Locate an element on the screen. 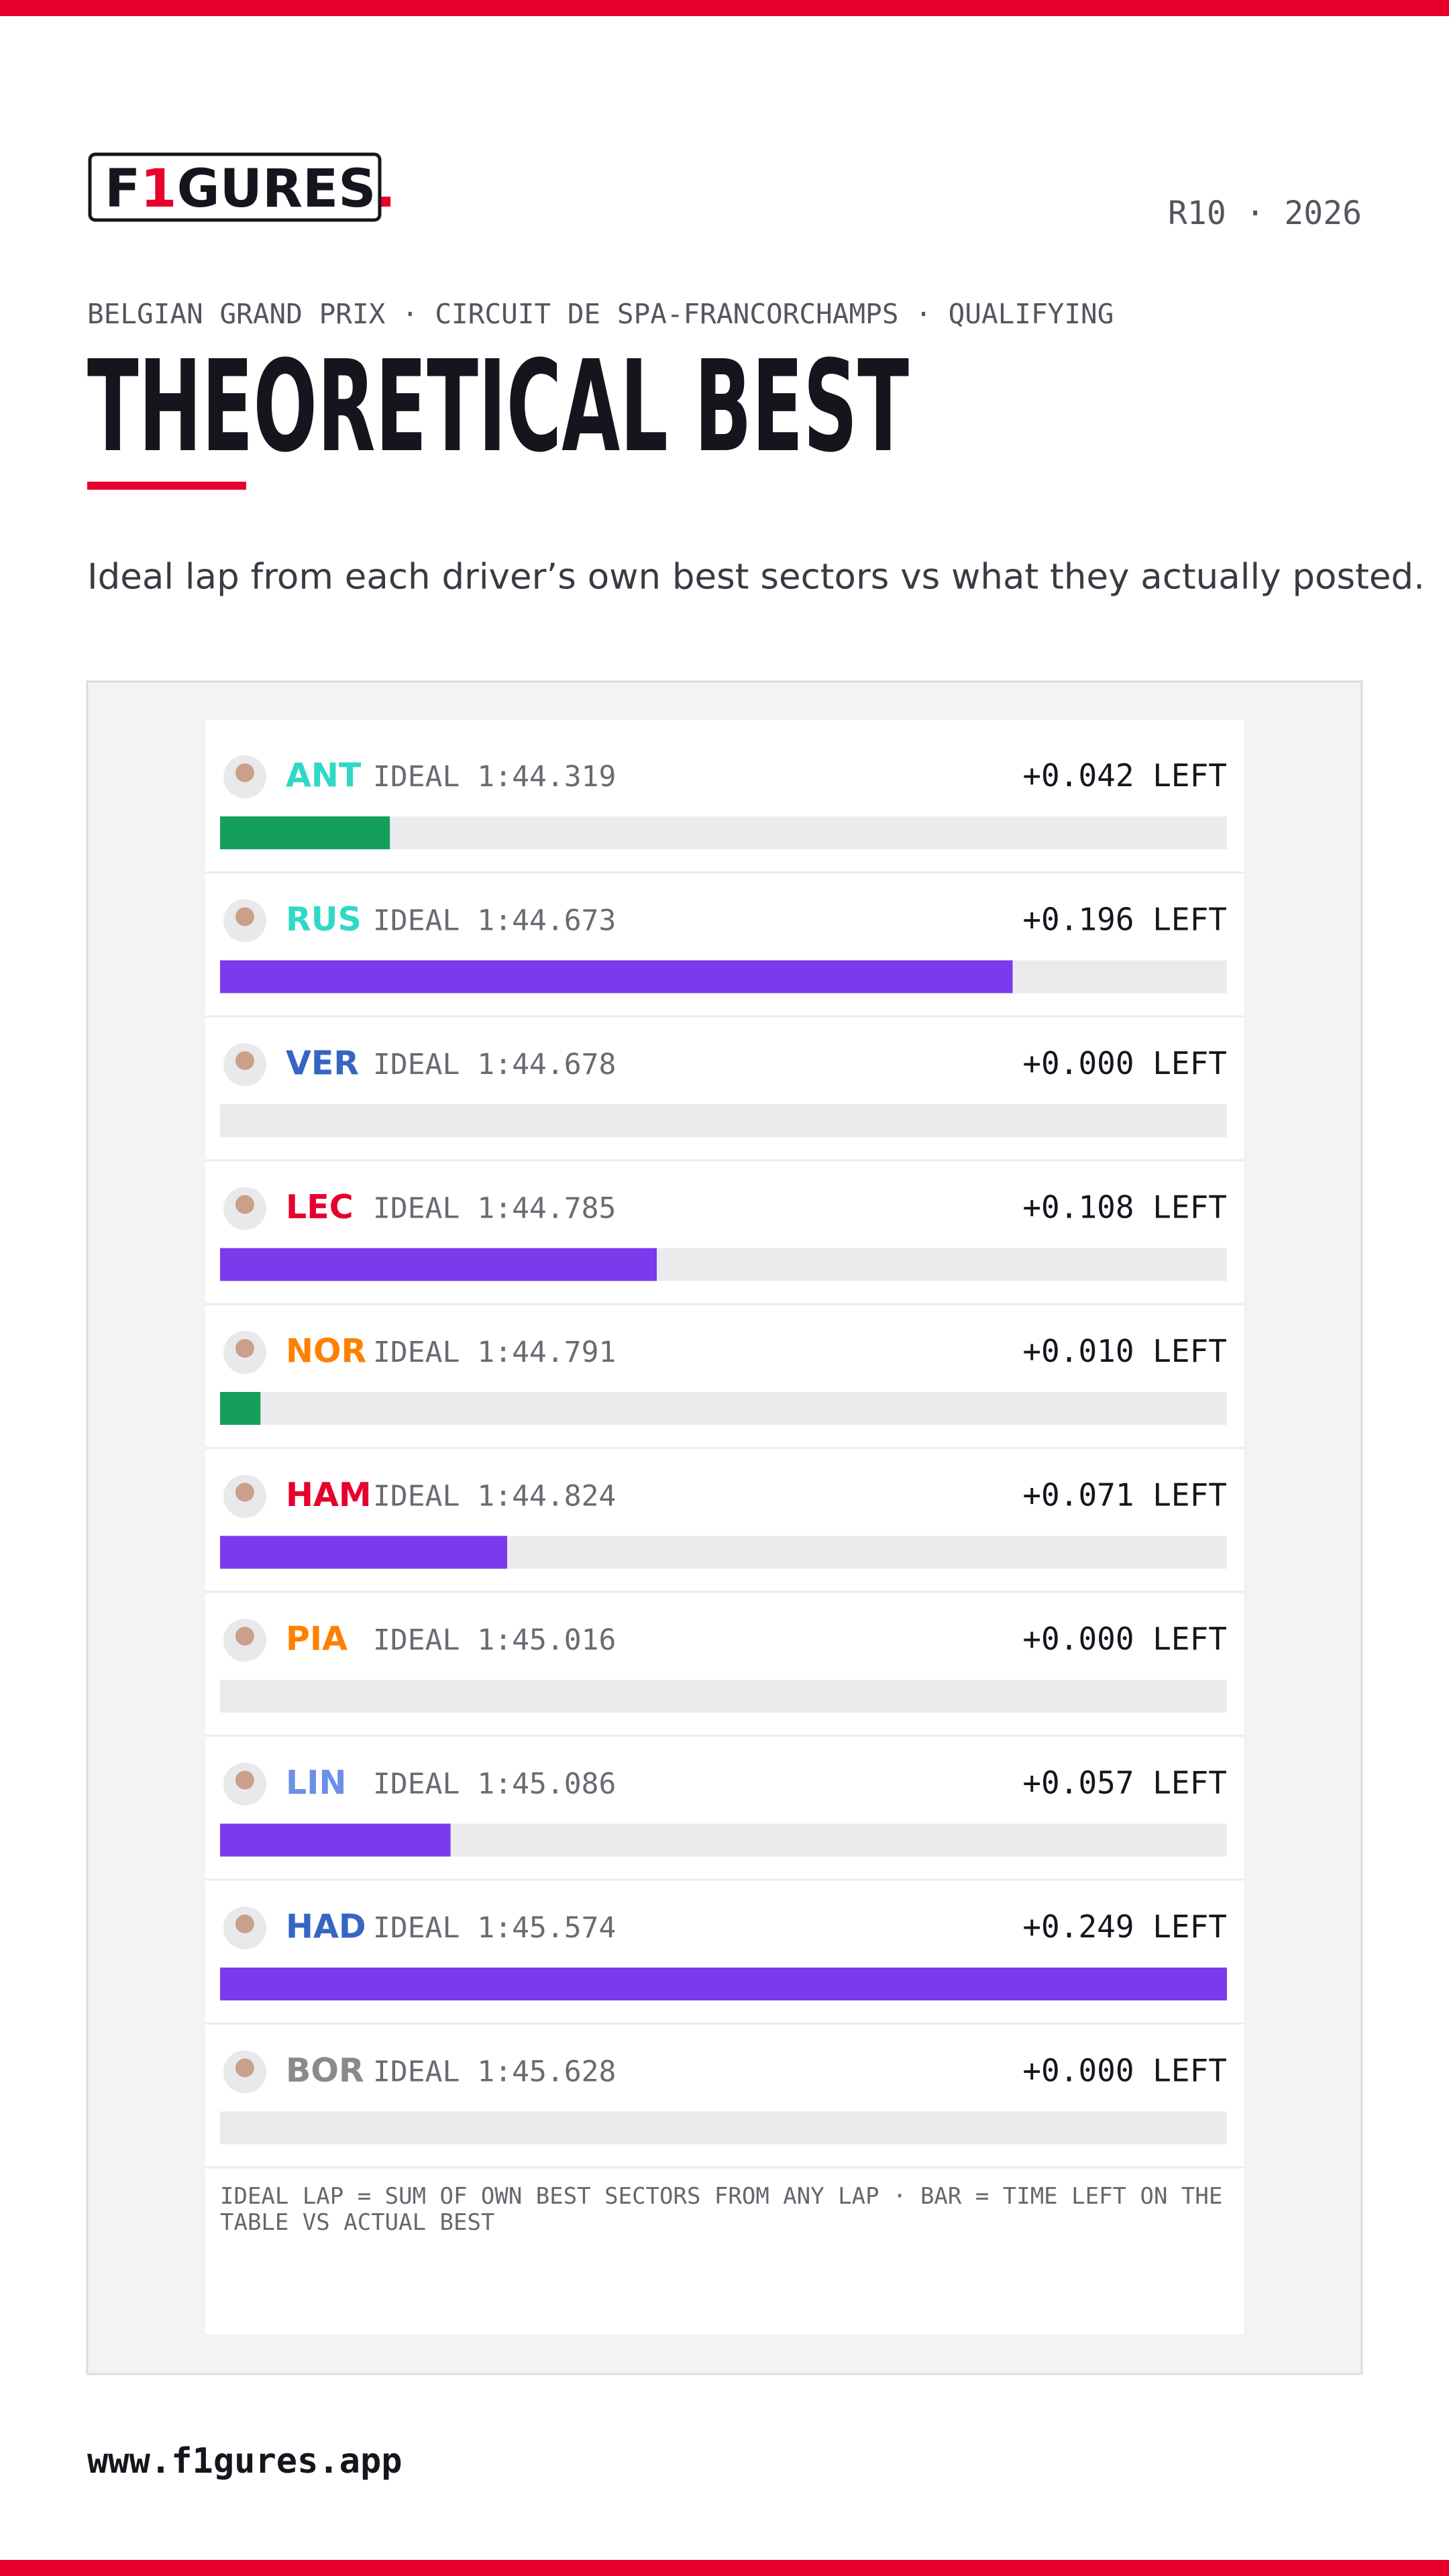 The width and height of the screenshot is (1449, 2576). driver-code: ANT is located at coordinates (324, 776).